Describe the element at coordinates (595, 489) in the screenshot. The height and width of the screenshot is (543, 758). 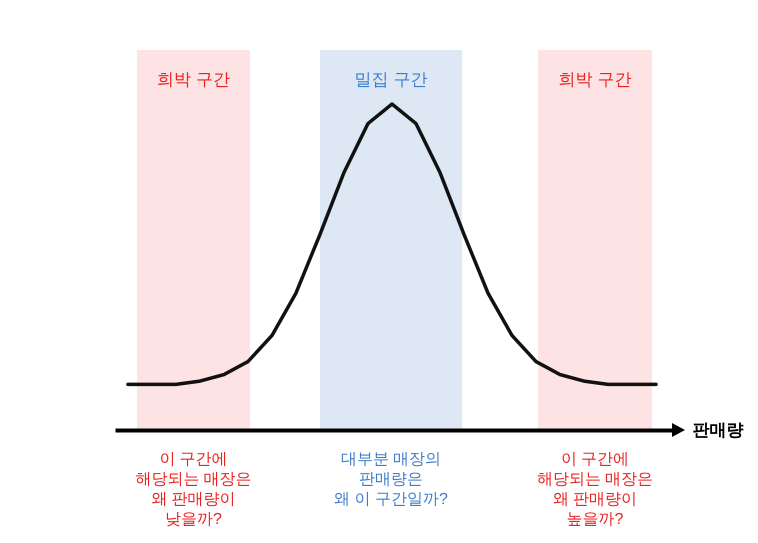
I see `text: 이 구간에 해당되는 매장은 왜 판매량이 높을까?` at that location.